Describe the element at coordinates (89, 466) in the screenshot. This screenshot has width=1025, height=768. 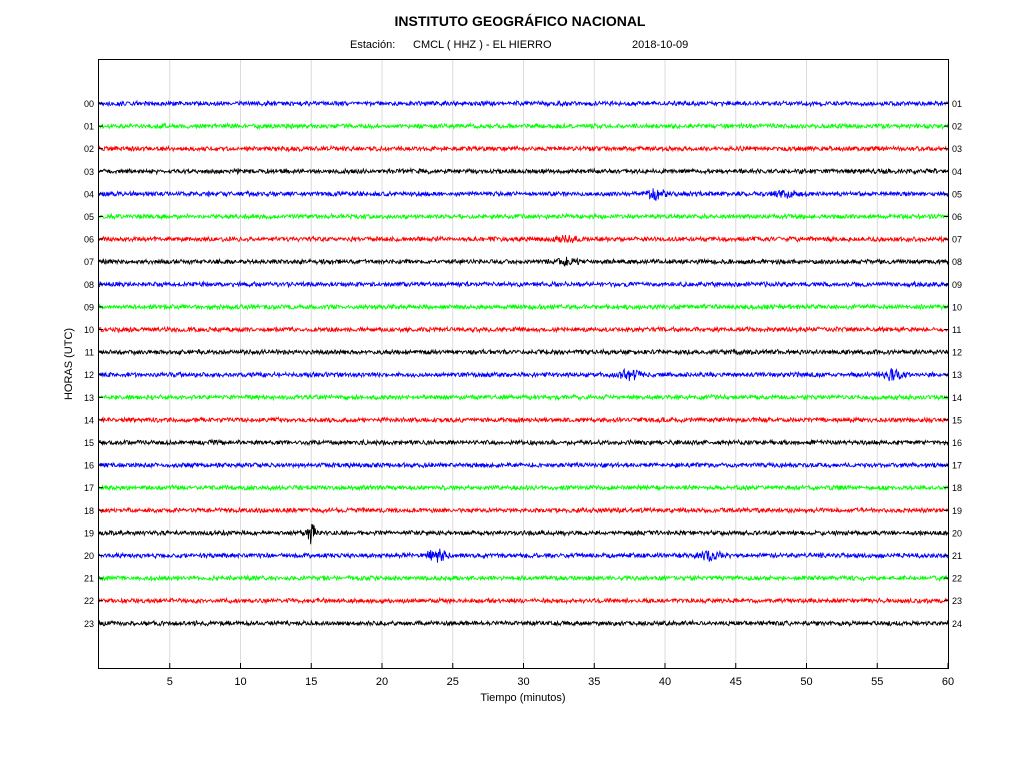
I see `hour-label-left: 16` at that location.